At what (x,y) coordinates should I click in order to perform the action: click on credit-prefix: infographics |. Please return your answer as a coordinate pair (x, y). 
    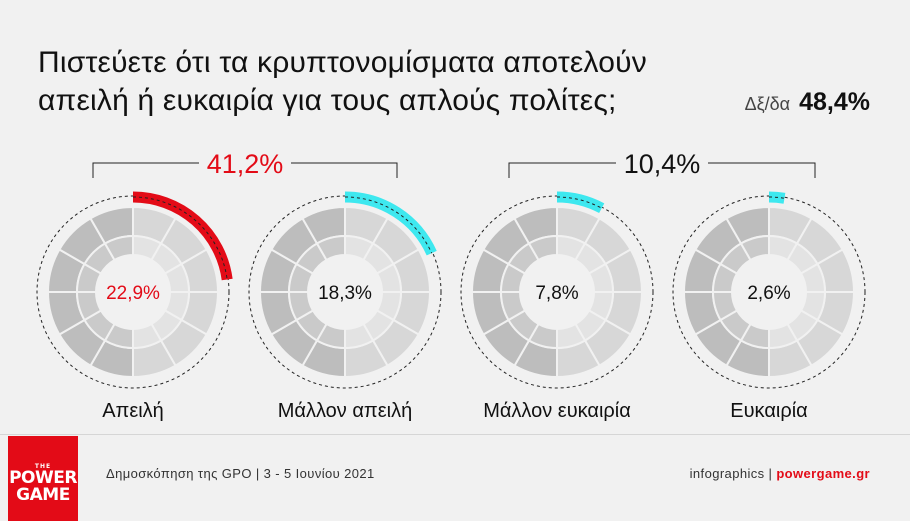
    Looking at the image, I should click on (733, 473).